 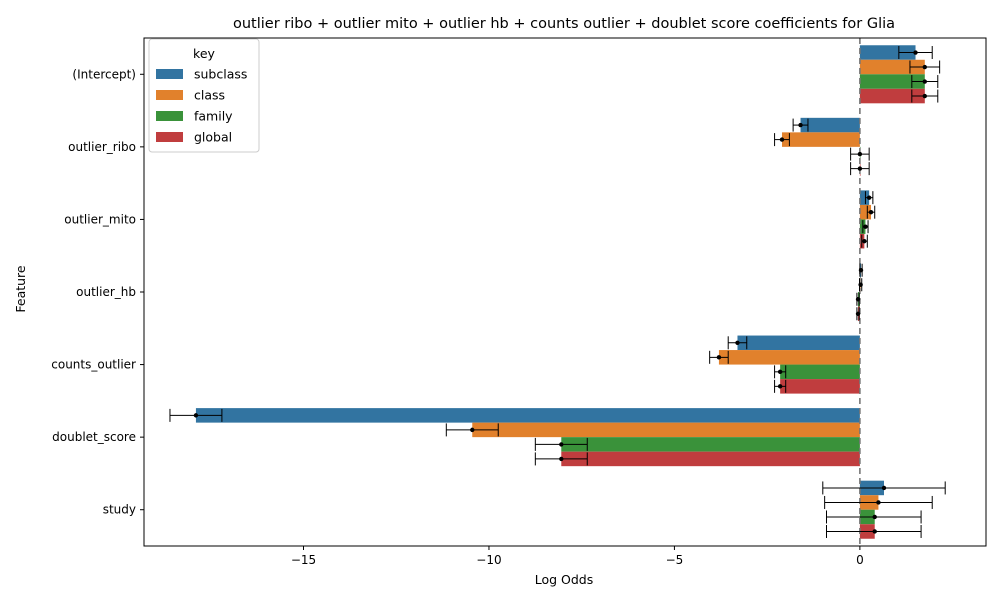 What do you see at coordinates (119, 510) in the screenshot?
I see `y-tick-label-6: study` at bounding box center [119, 510].